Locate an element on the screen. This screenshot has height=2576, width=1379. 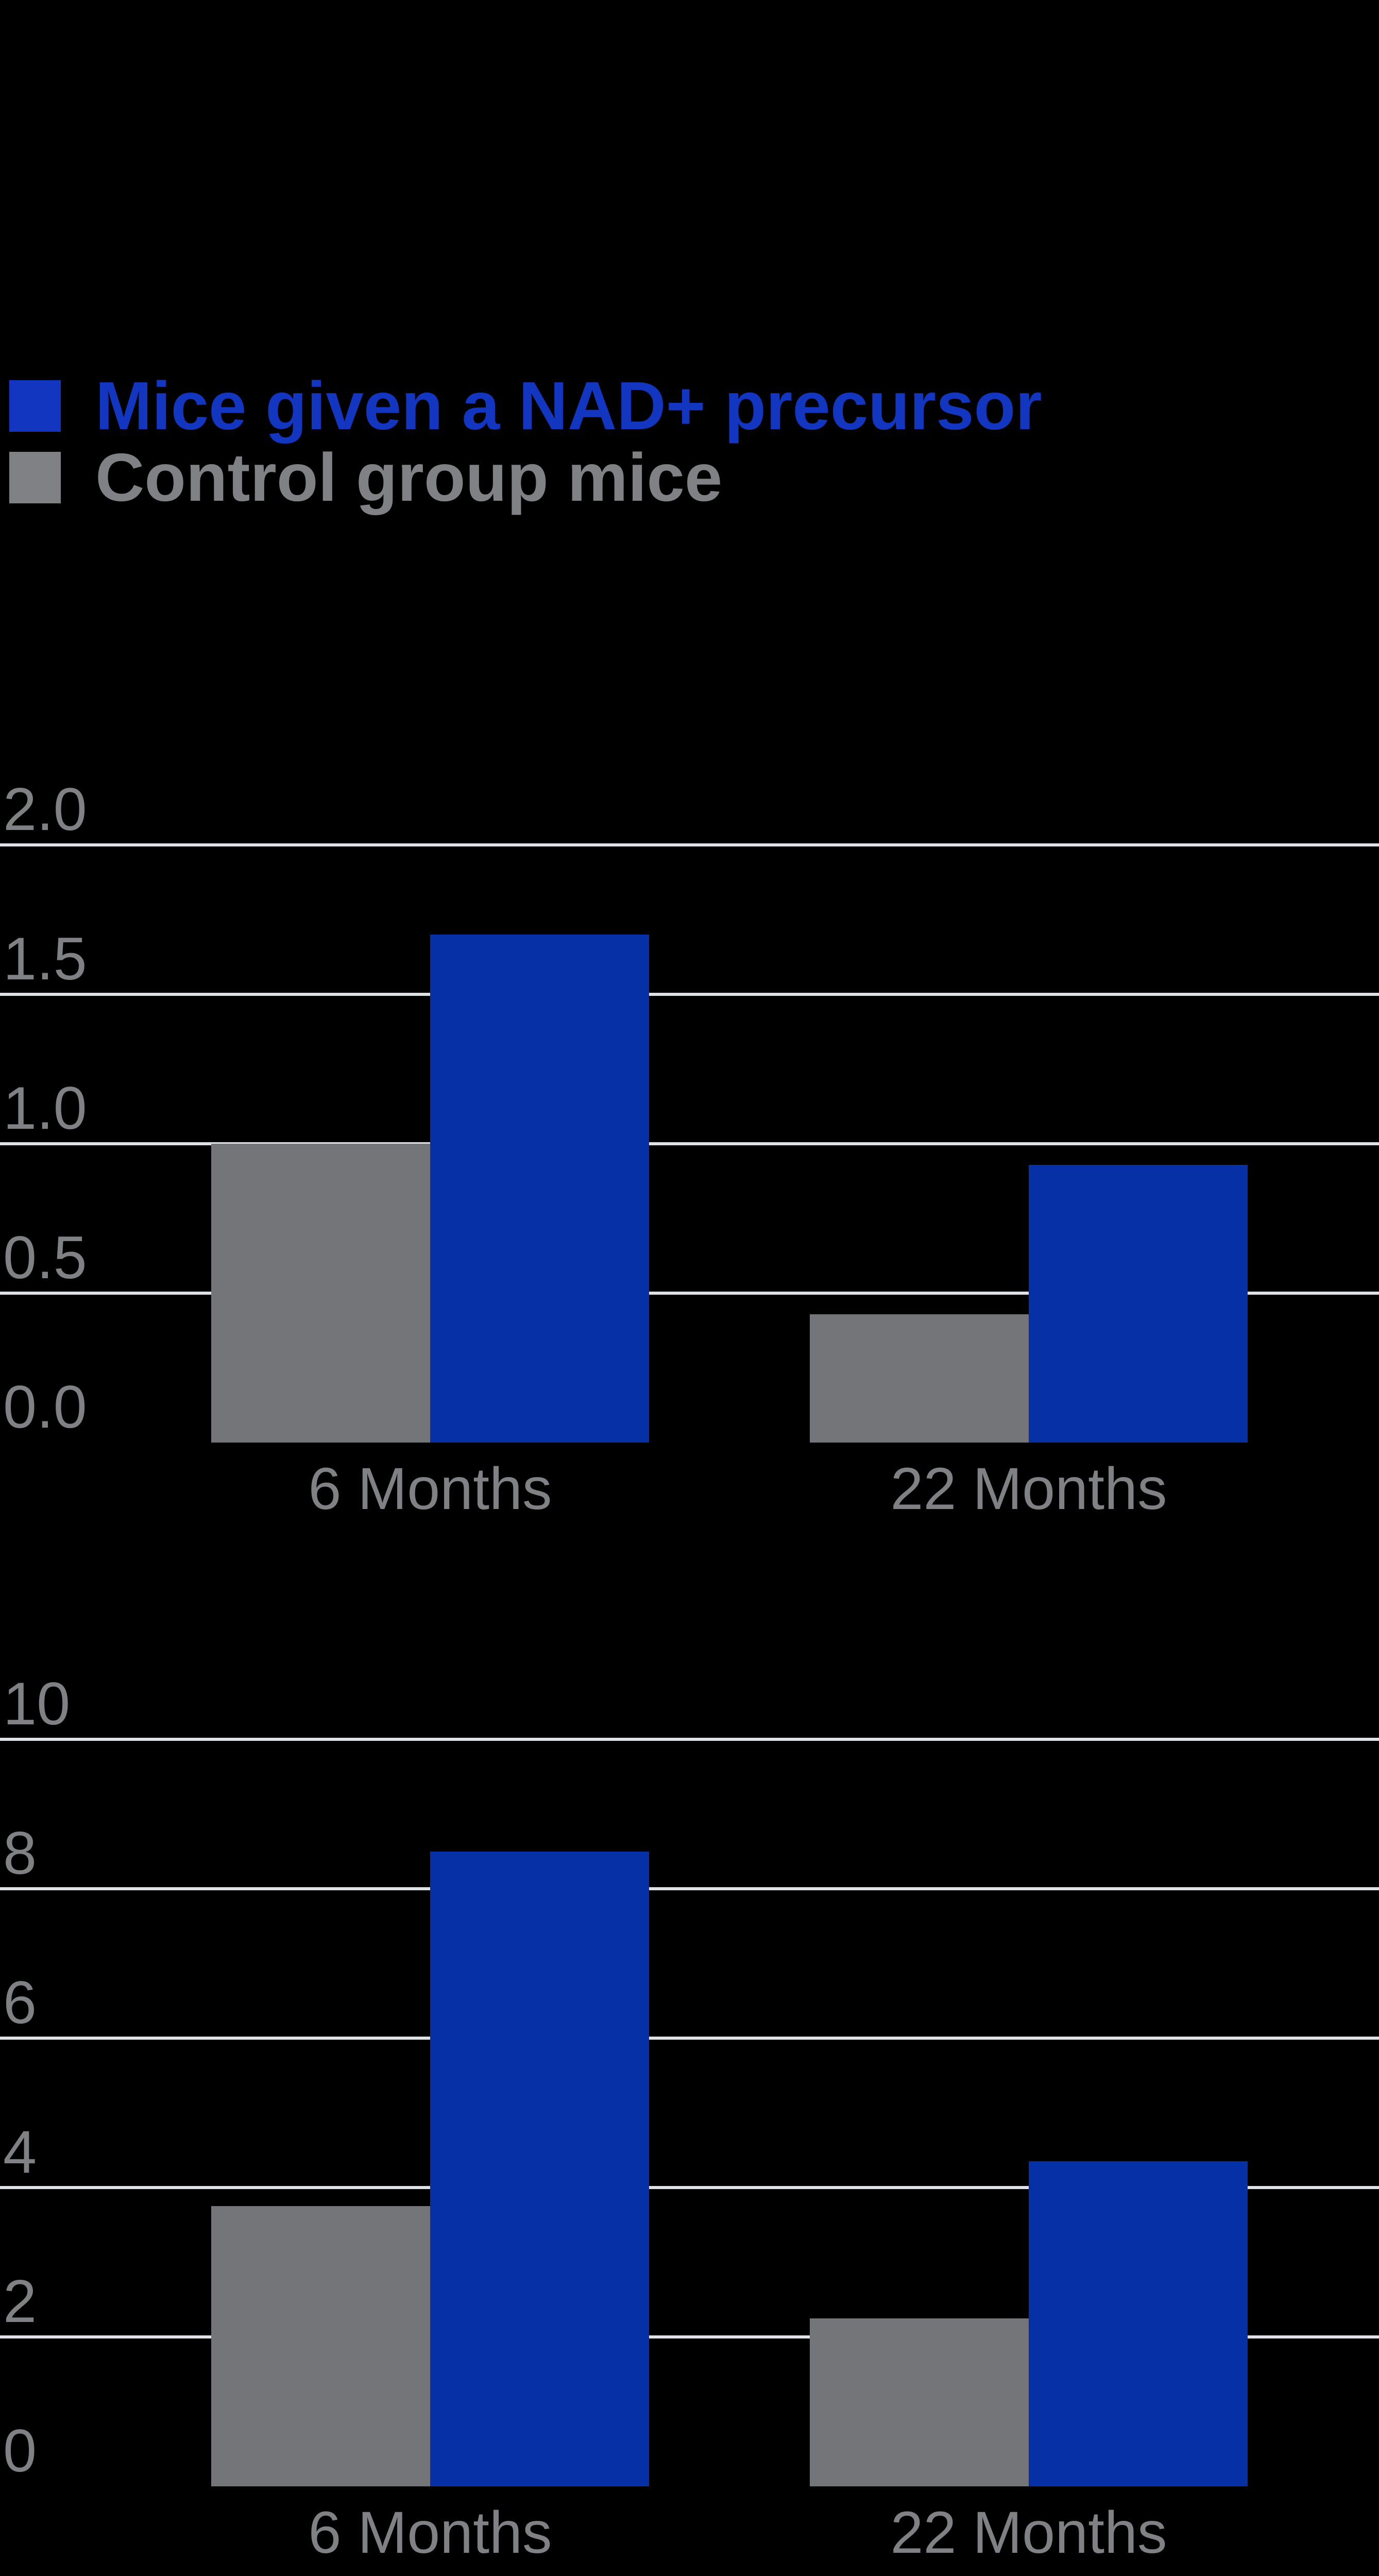
legend-item-control: Control group mice is located at coordinates (525, 477).